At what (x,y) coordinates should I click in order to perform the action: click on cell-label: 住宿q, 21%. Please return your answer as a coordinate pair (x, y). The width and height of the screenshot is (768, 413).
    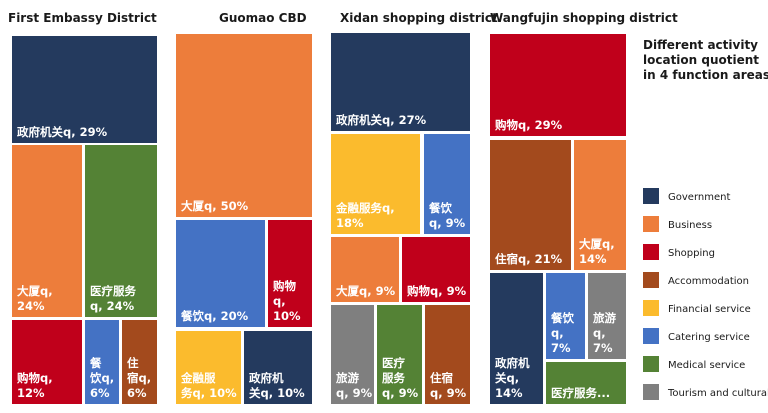
    Looking at the image, I should click on (529, 259).